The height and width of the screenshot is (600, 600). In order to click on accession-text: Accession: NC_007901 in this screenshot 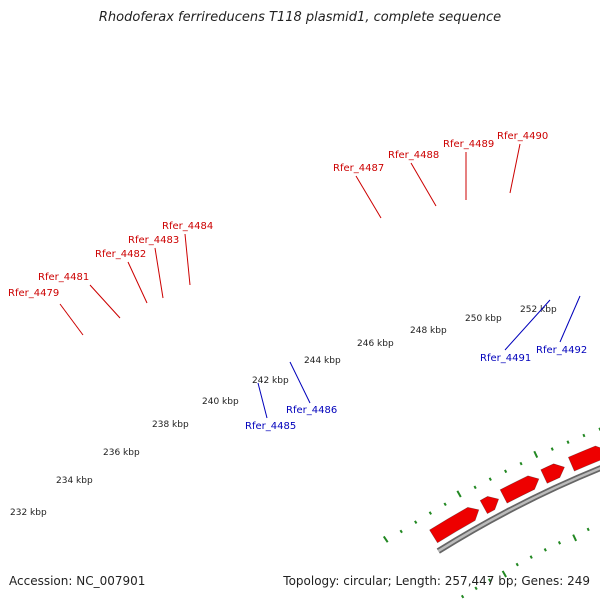, I will do `click(77, 581)`.